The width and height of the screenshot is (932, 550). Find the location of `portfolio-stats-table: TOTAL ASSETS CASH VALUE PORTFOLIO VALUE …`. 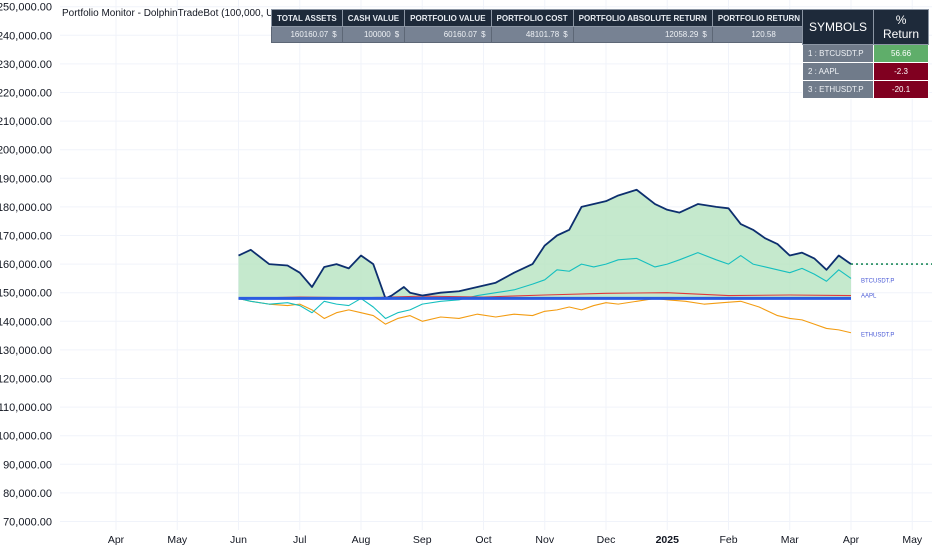

portfolio-stats-table: TOTAL ASSETS CASH VALUE PORTFOLIO VALUE … is located at coordinates (543, 26).